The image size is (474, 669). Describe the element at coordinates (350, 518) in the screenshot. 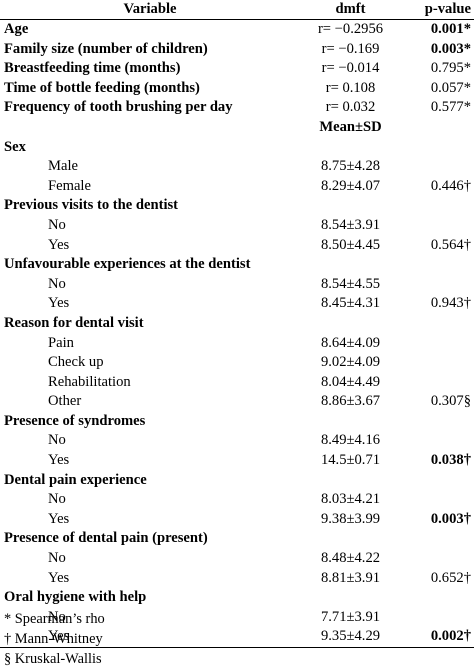

I see `row-dmft-value: 9.38±3.99` at that location.